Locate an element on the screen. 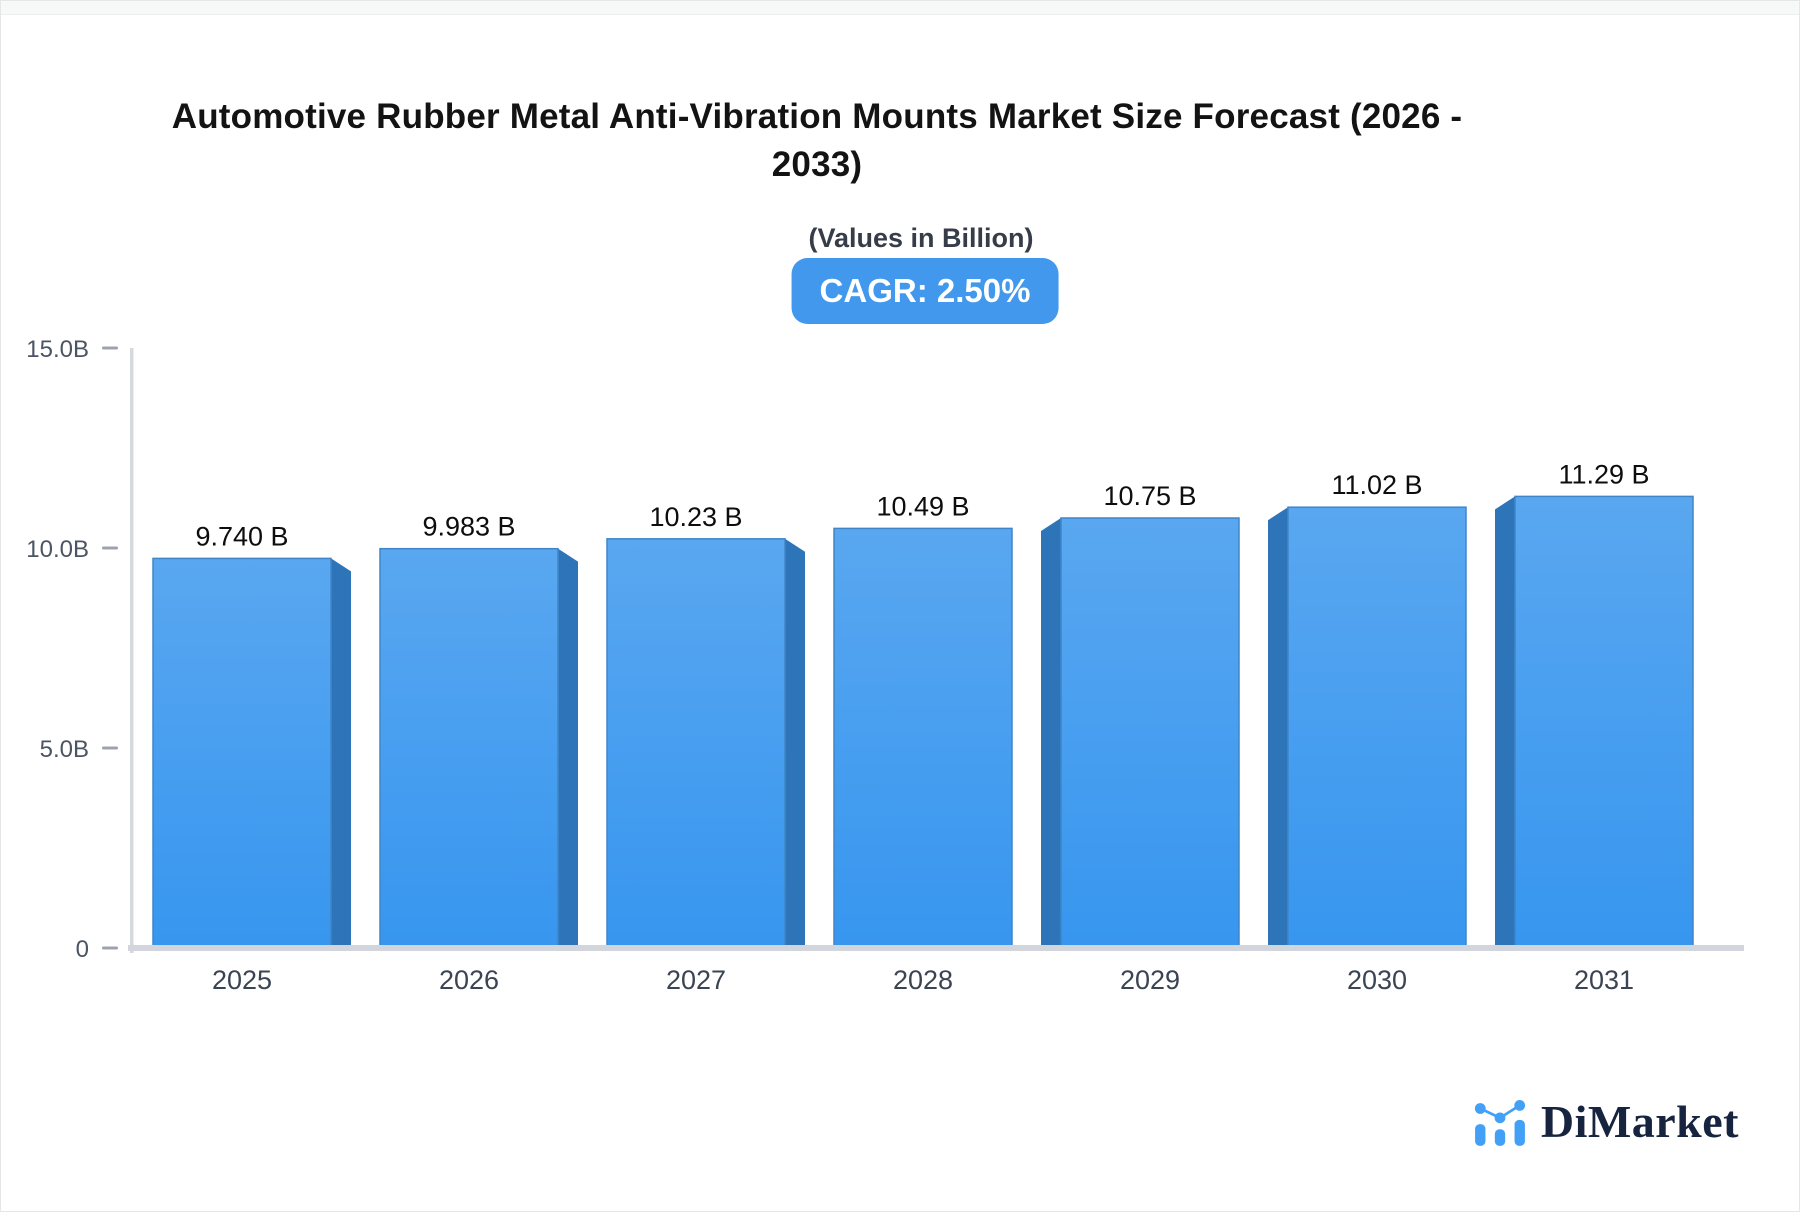 This screenshot has height=1212, width=1800. dimarket-logo: DiMarket is located at coordinates (1606, 1121).